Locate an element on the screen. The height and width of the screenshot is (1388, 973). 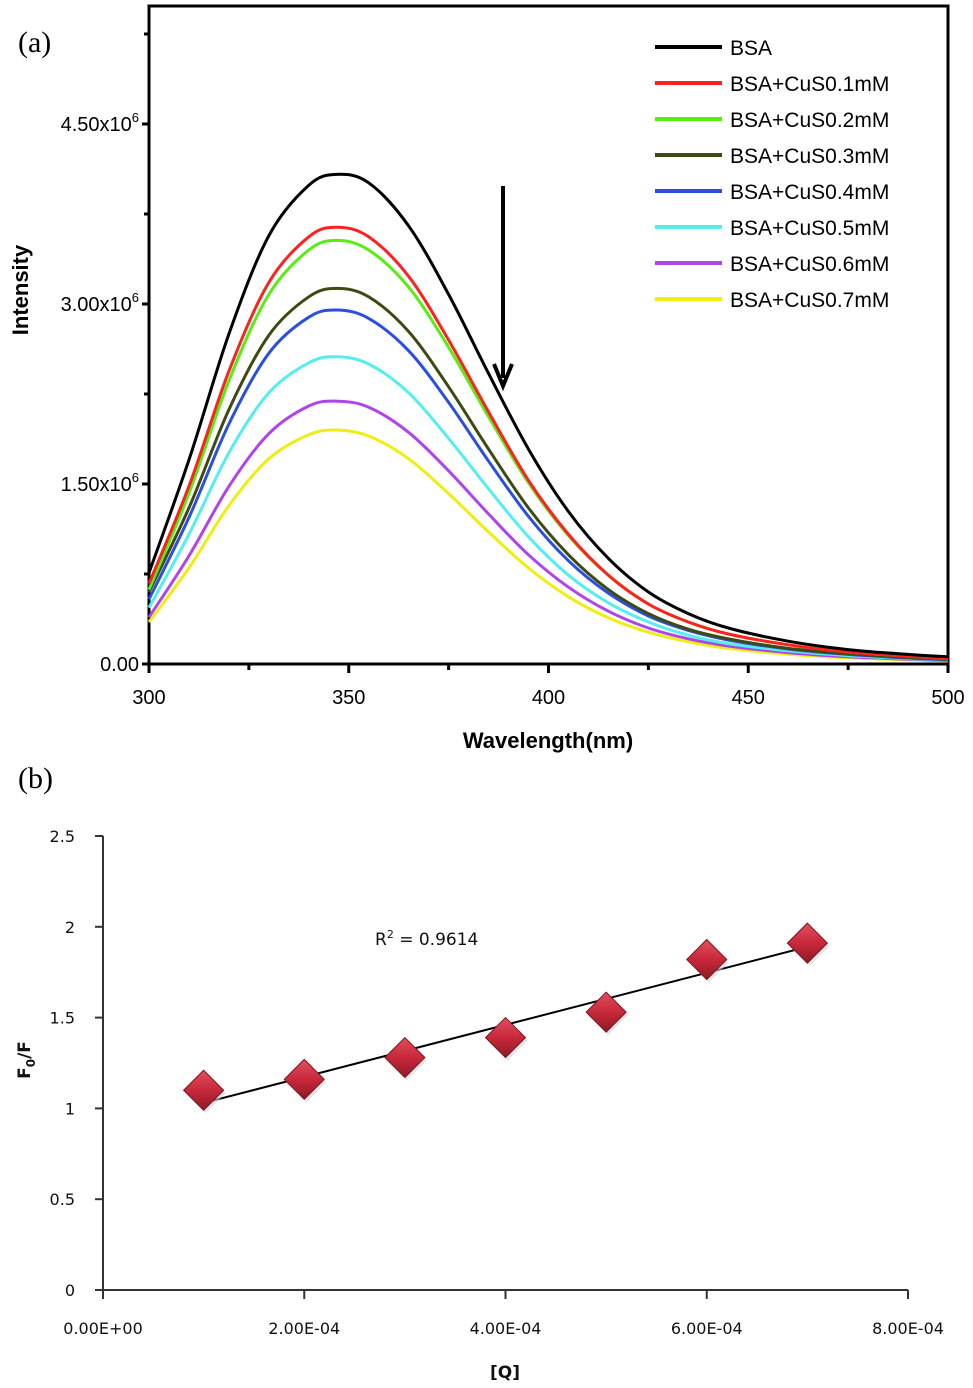
decrease-arrow is located at coordinates (503, 289).